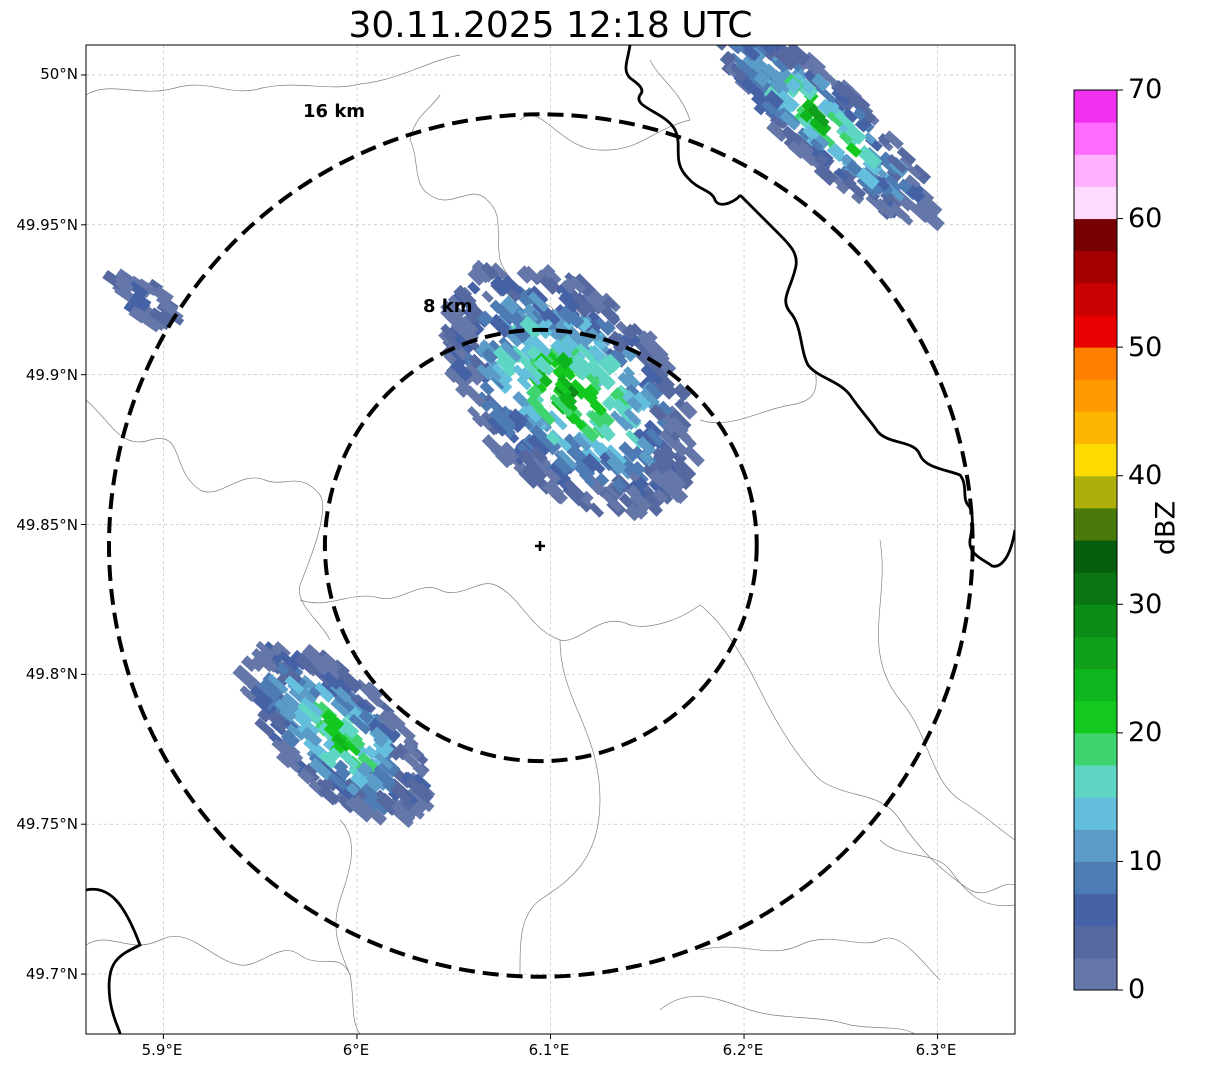 The width and height of the screenshot is (1207, 1069). Describe the element at coordinates (51, 974) in the screenshot. I see `lat-tick-label: 49.7°N` at that location.